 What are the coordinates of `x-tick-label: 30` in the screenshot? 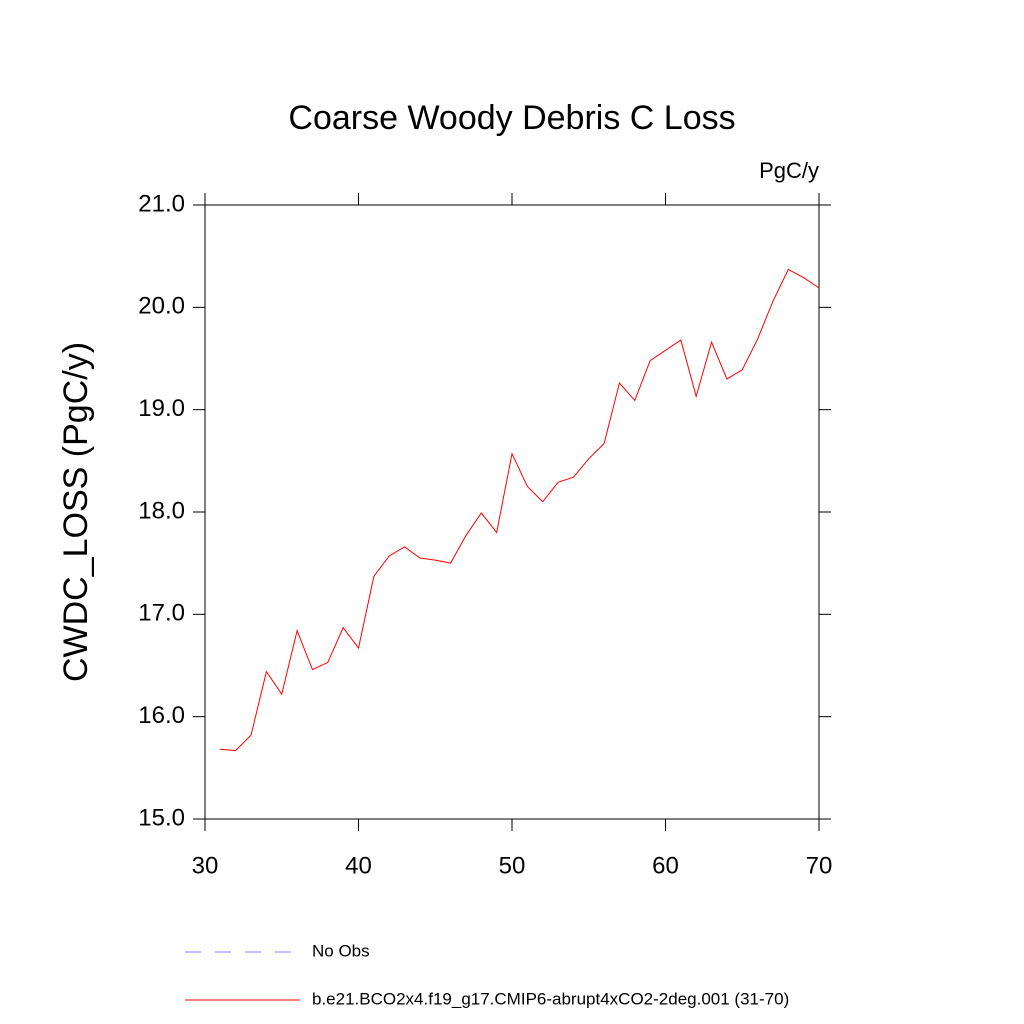 It's located at (205, 865).